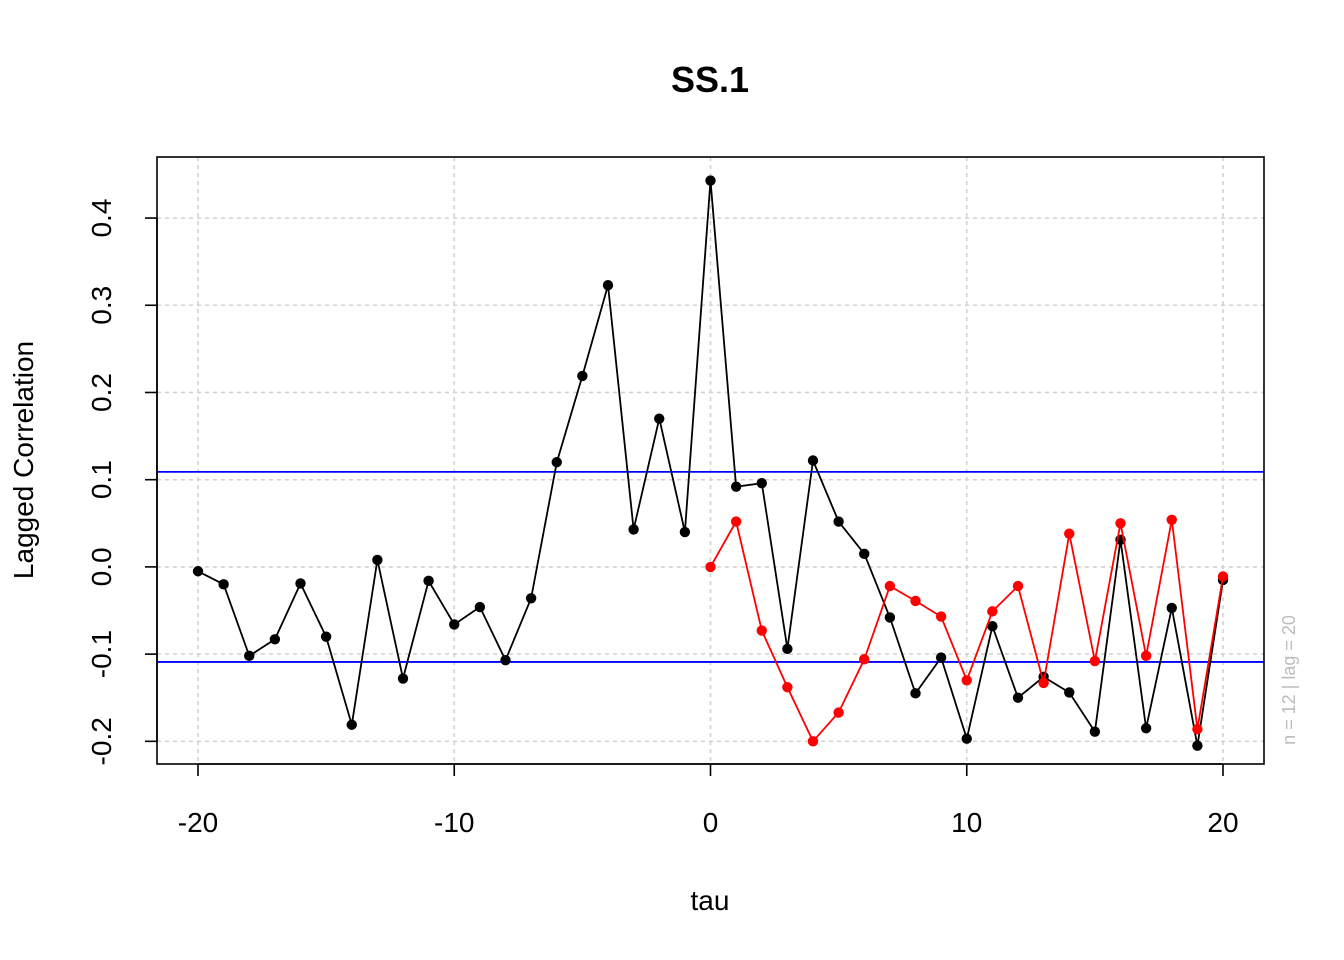 This screenshot has width=1344, height=960. What do you see at coordinates (101, 305) in the screenshot?
I see `y-tick-label: 0.3` at bounding box center [101, 305].